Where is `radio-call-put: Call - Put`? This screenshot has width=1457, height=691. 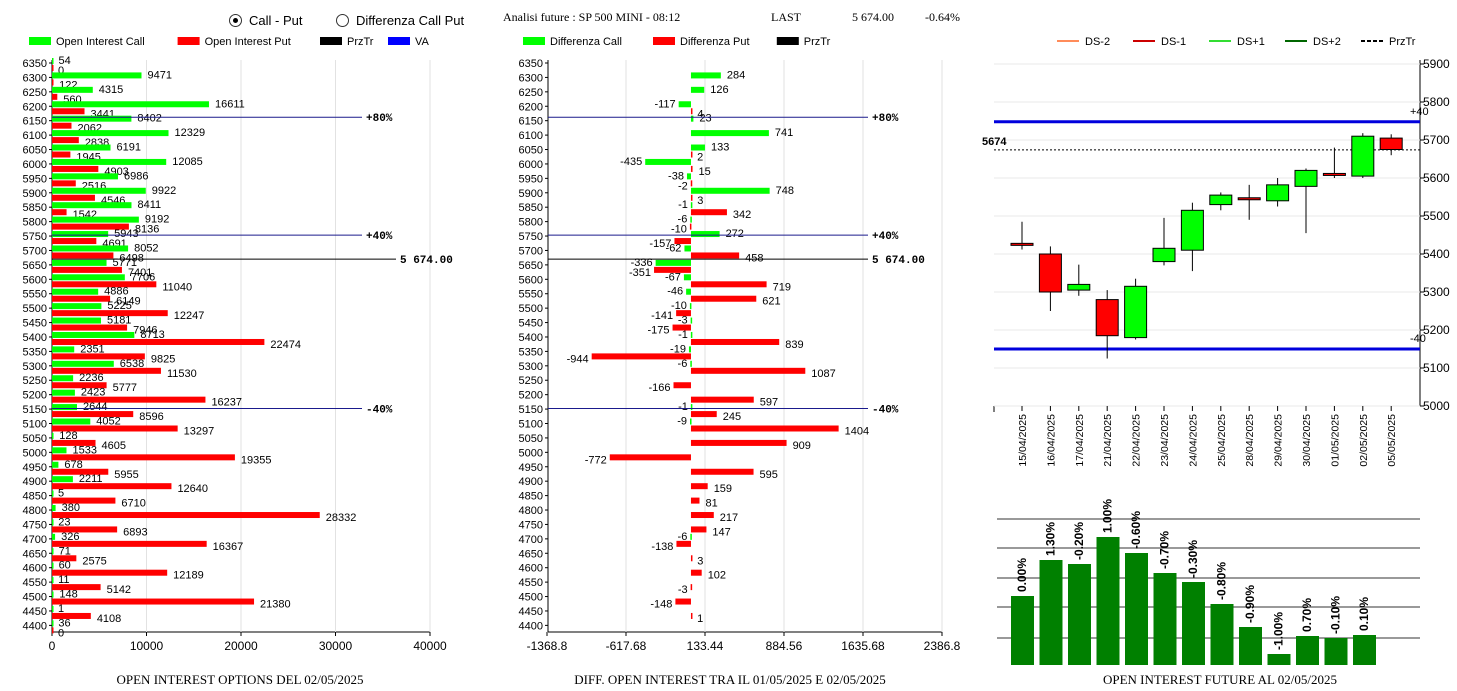
radio-call-put: Call - Put is located at coordinates (265, 20).